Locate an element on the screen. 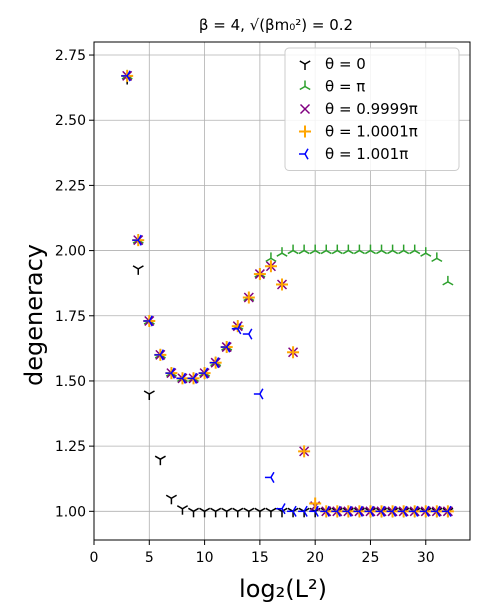 The height and width of the screenshot is (615, 479). x-axis-label: log₂(L²) is located at coordinates (283, 589).